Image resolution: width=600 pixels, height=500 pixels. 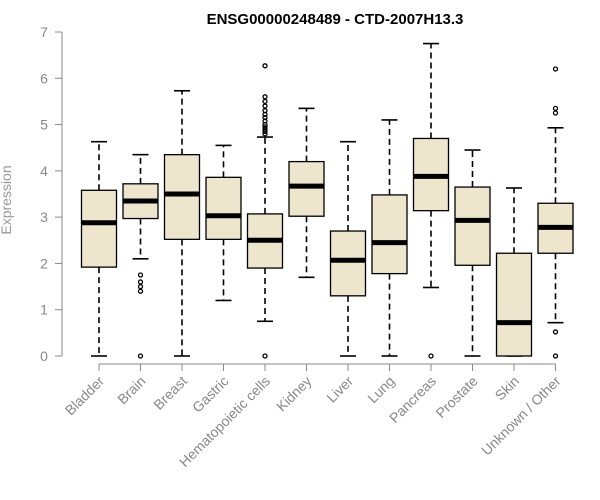 I want to click on y-axis-title: Expression, so click(x=7, y=199).